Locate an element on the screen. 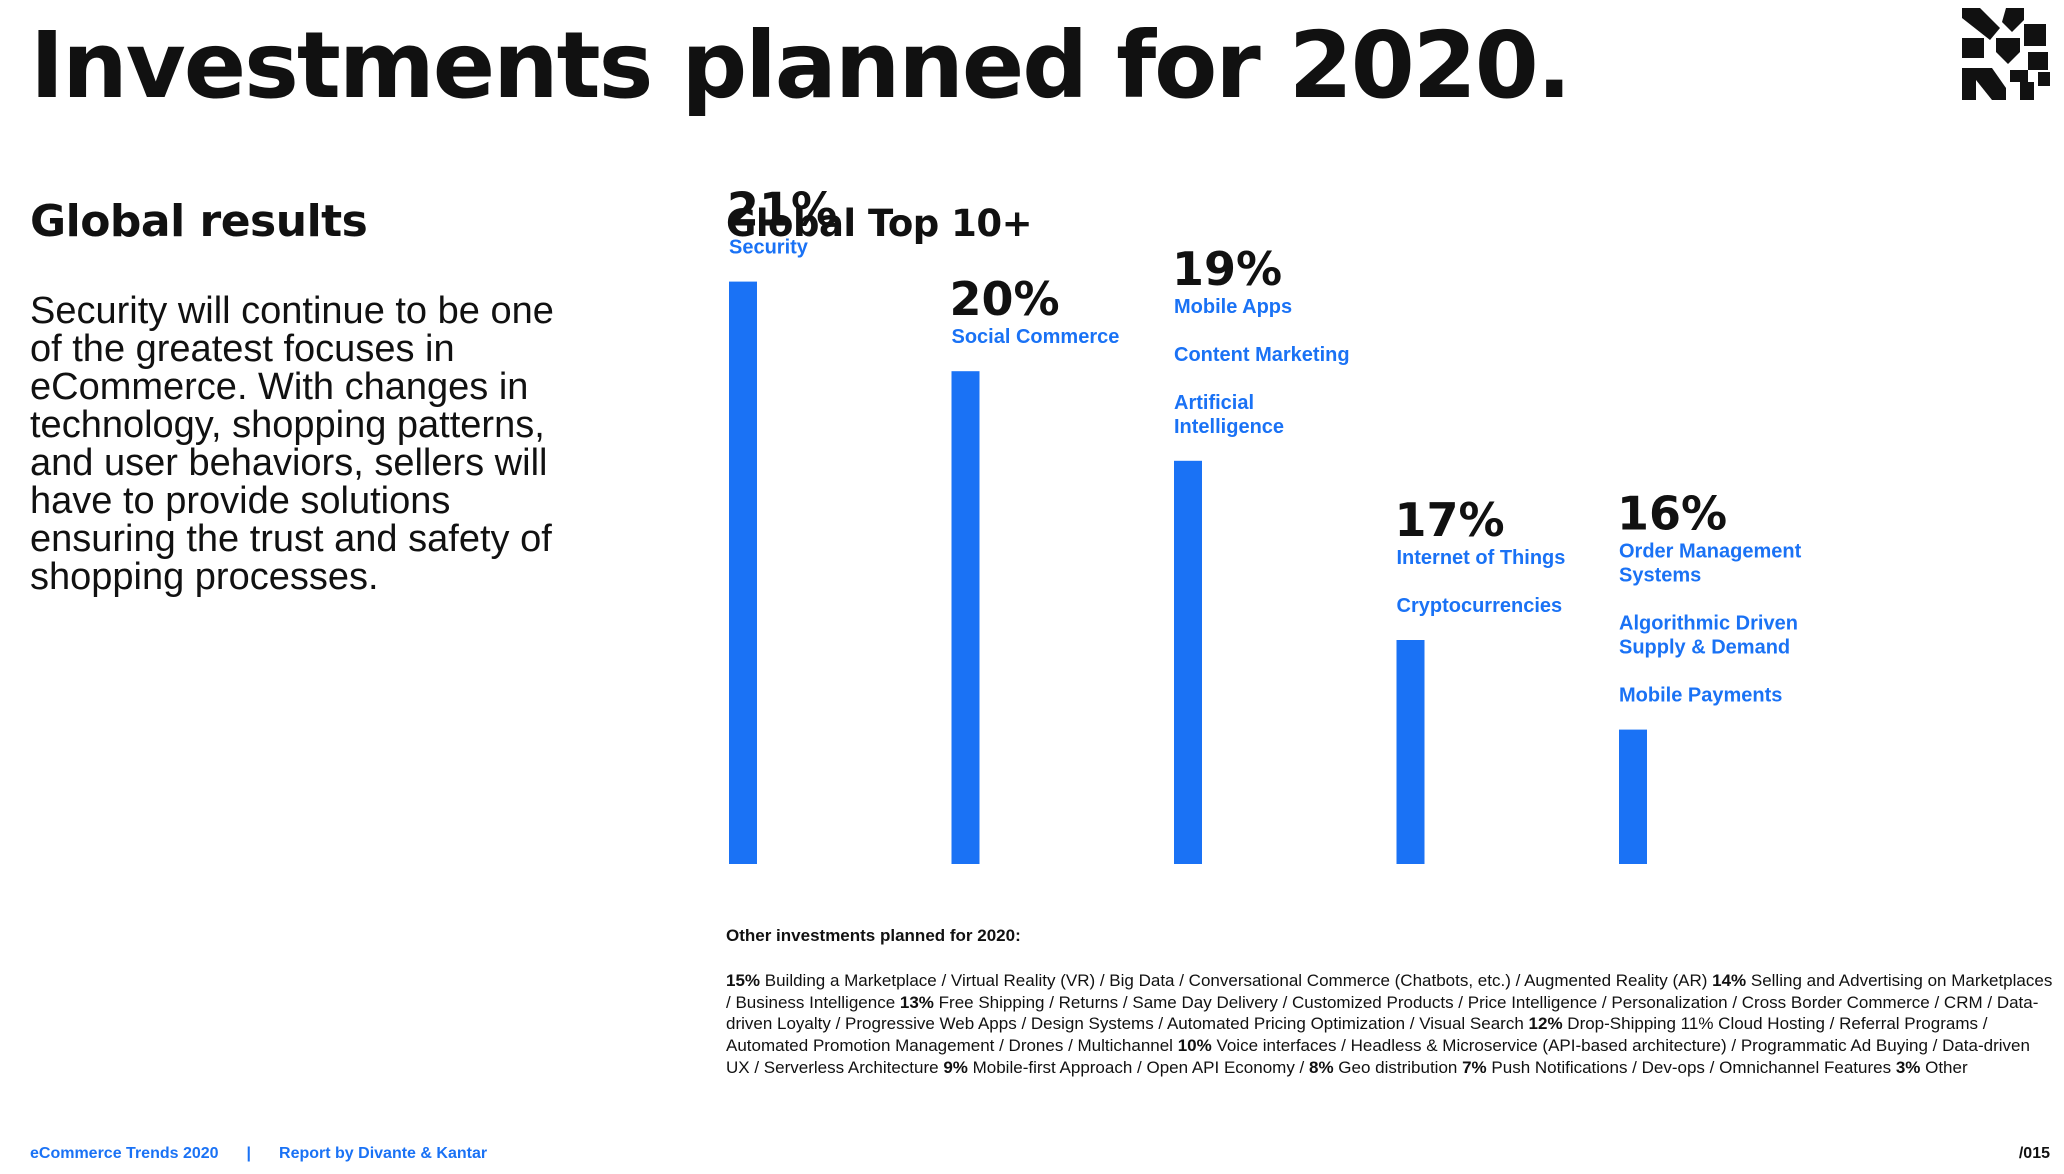 The width and height of the screenshot is (2064, 1174). chart-title: Global Top 10+ is located at coordinates (879, 223).